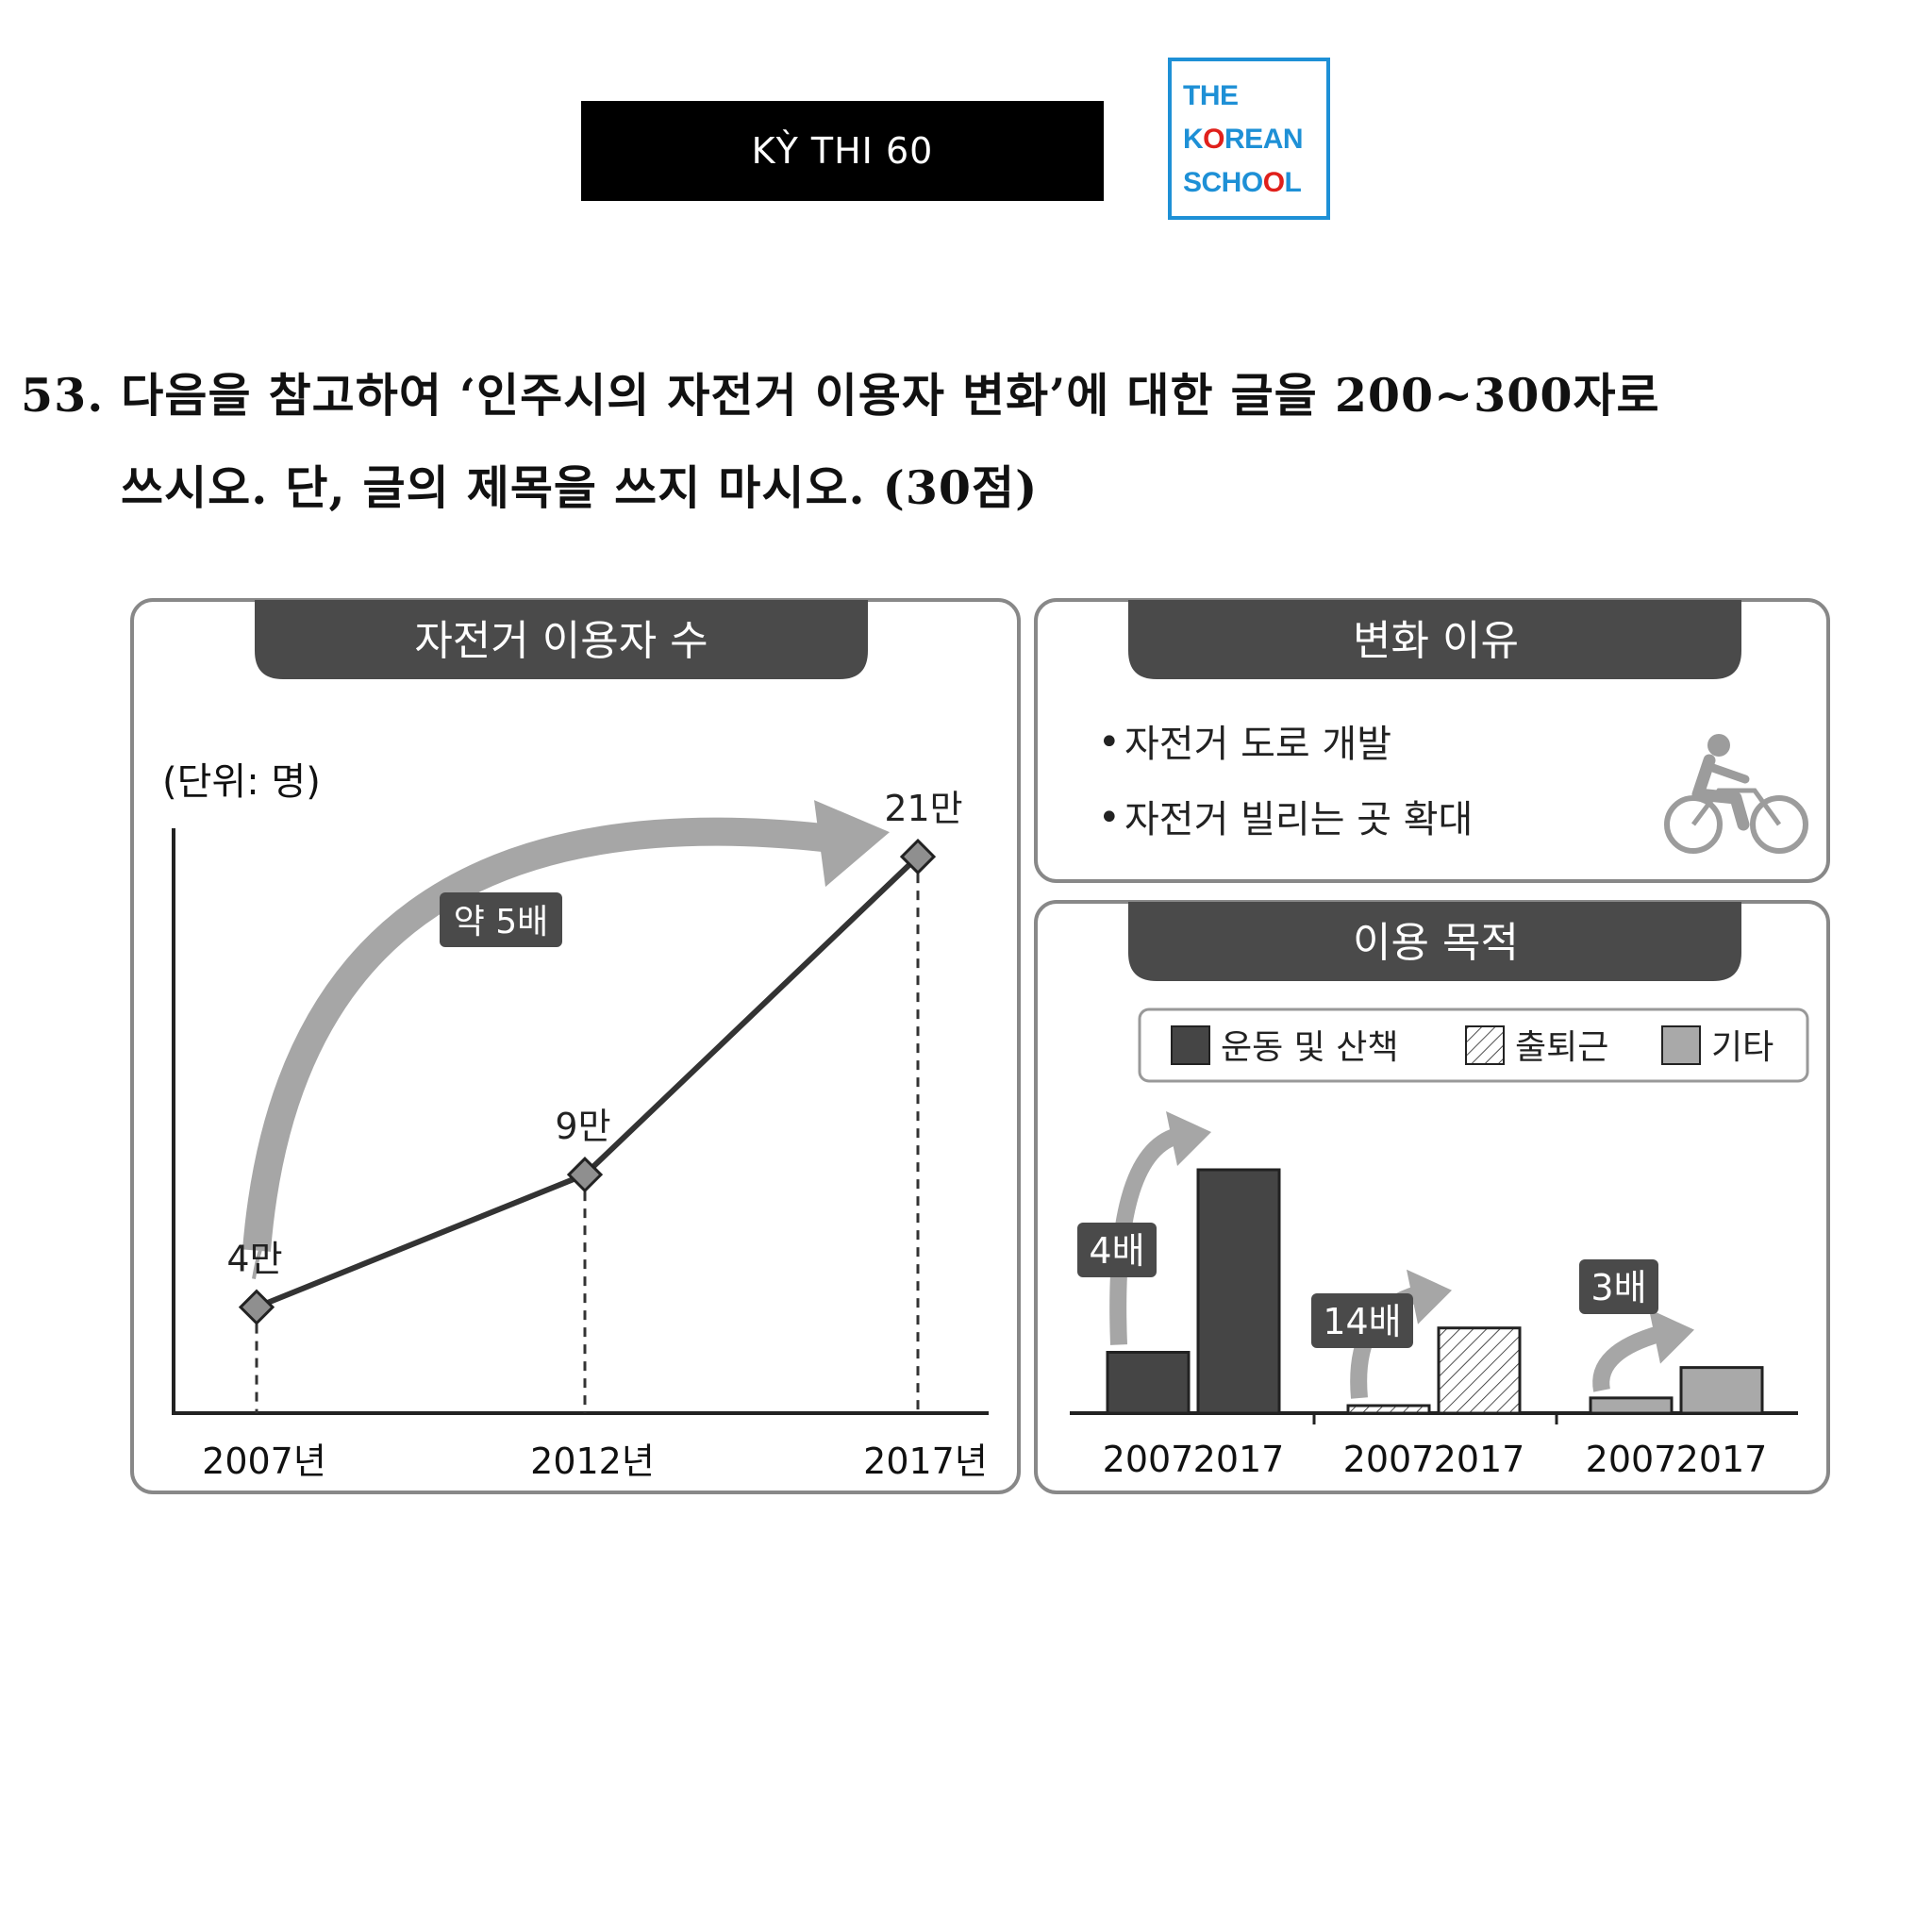 The width and height of the screenshot is (1932, 1932). Describe the element at coordinates (1389, 1459) in the screenshot. I see `bar-tick-1-0: 2007` at that location.